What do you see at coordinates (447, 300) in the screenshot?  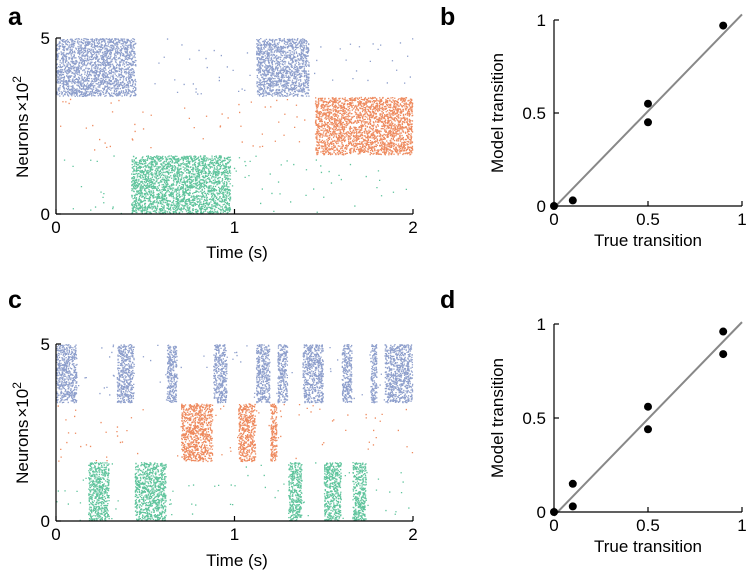 I see `panel-label-d: d` at bounding box center [447, 300].